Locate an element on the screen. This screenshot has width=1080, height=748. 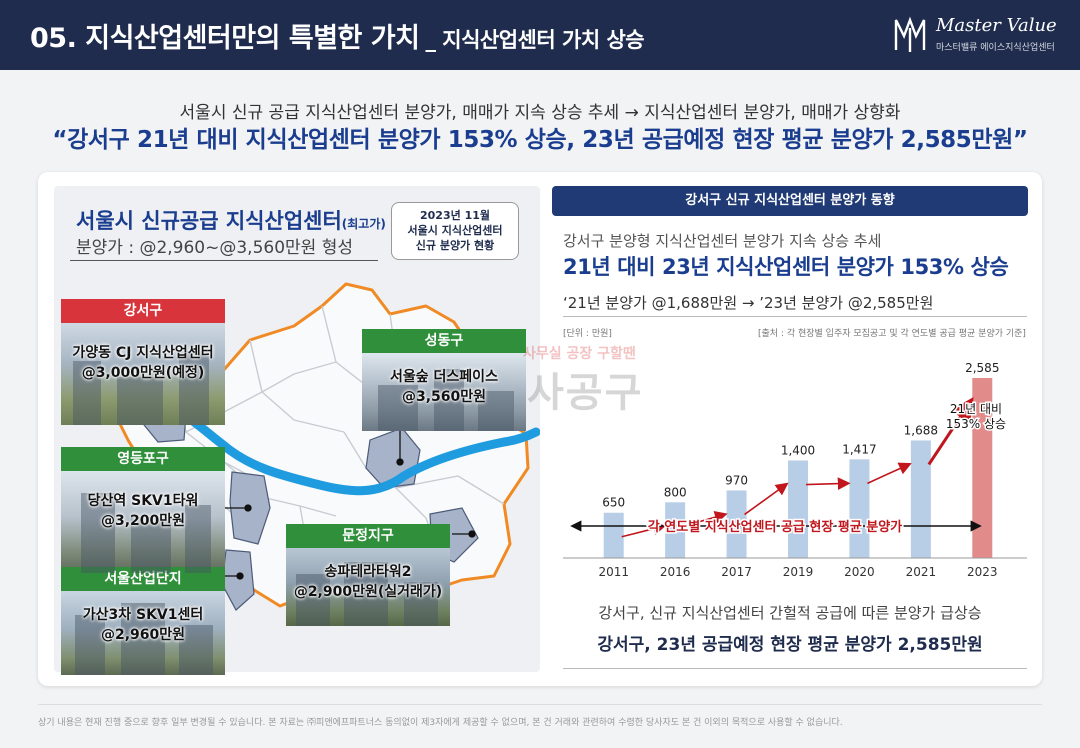
location-photo: 가양동 CJ 지식산업센터 @3,000만원(예정) is located at coordinates (143, 374).